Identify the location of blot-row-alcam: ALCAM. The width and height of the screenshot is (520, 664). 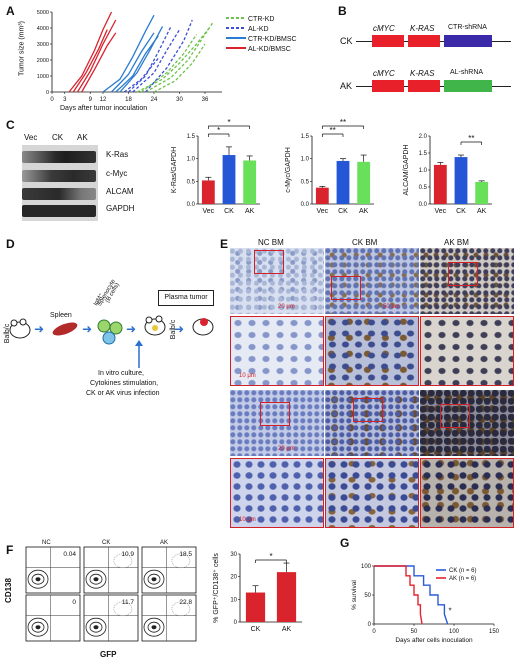
(120, 191).